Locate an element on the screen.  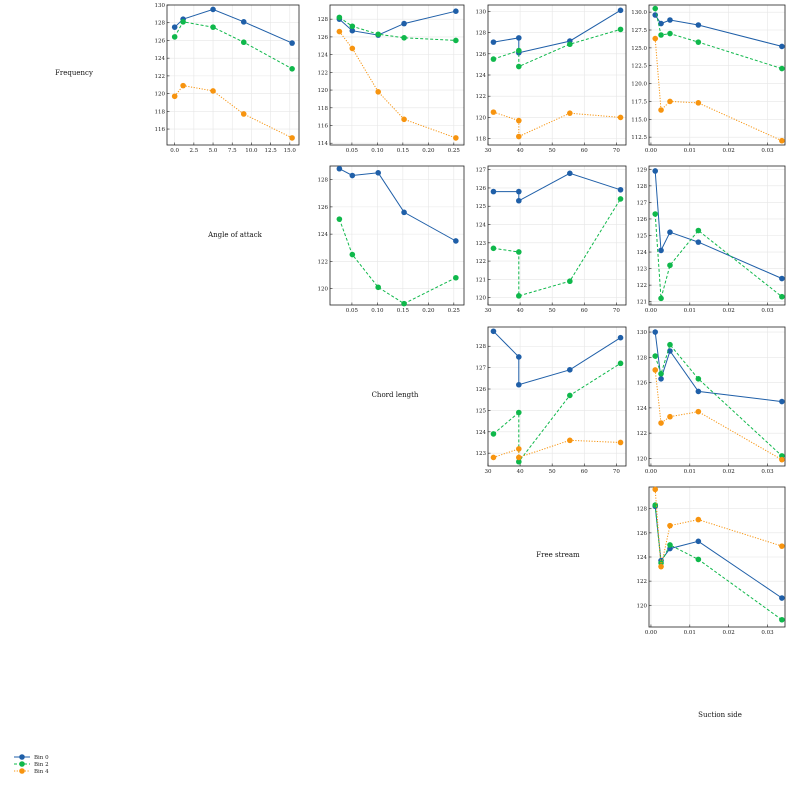
y-tick-label: 123 is located at coordinates (481, 454).